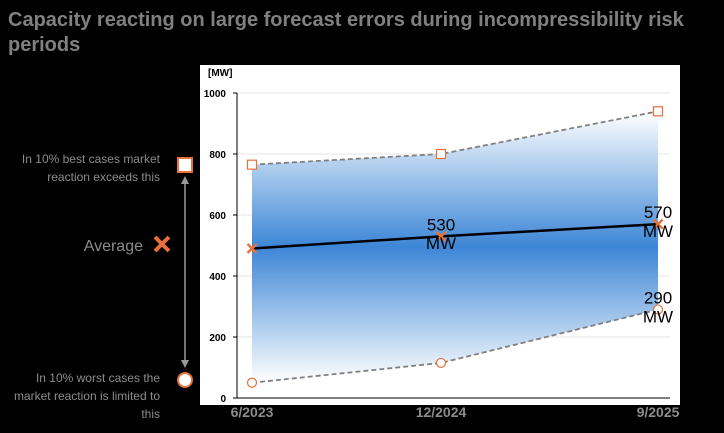 Image resolution: width=724 pixels, height=433 pixels. What do you see at coordinates (658, 412) in the screenshot?
I see `x-tick-label: 9/2025` at bounding box center [658, 412].